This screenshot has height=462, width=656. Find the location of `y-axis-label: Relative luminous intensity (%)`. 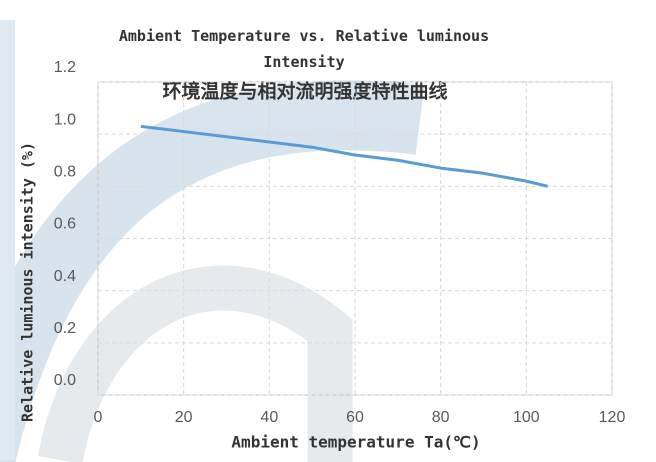

y-axis-label: Relative luminous intensity (%) is located at coordinates (28, 282).